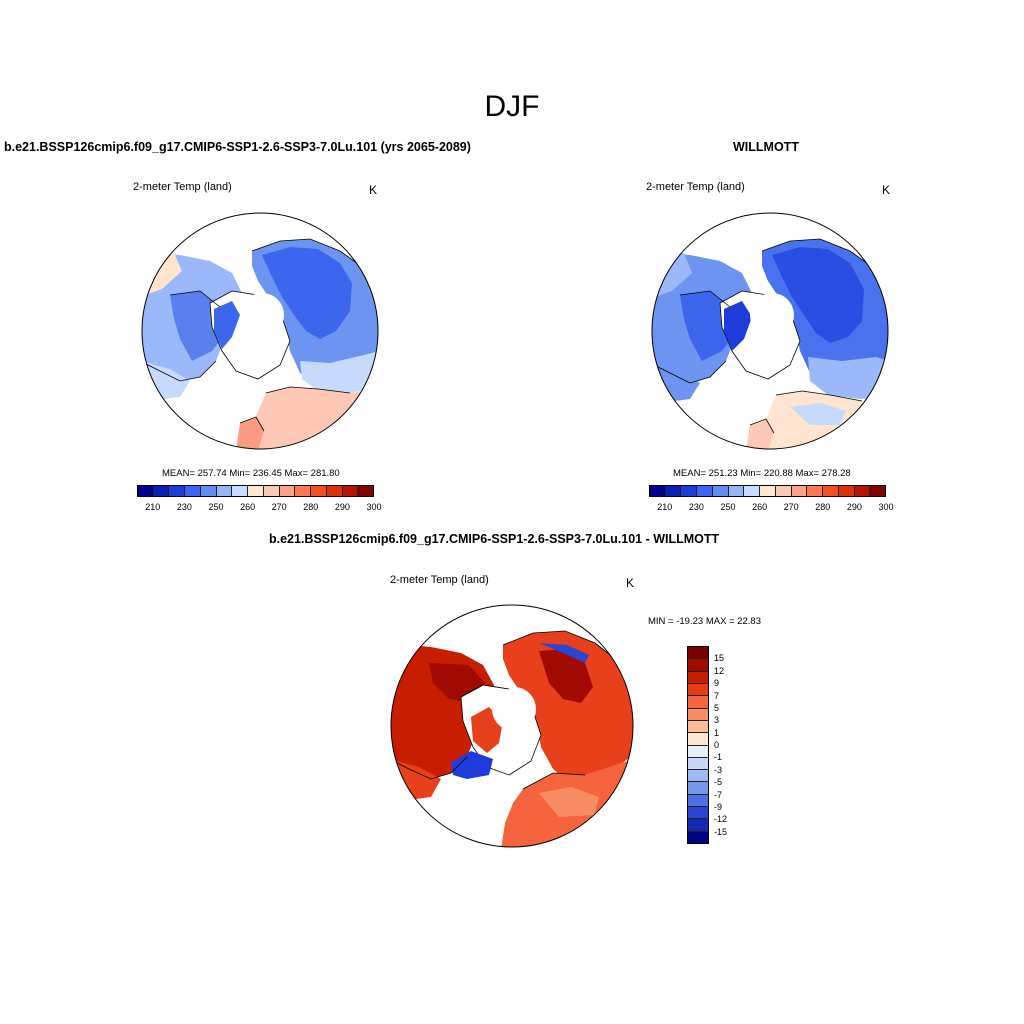 The image size is (1024, 1024). What do you see at coordinates (705, 621) in the screenshot?
I see `panel-3-min-max: MIN = -19.23 MAX = 22.83` at bounding box center [705, 621].